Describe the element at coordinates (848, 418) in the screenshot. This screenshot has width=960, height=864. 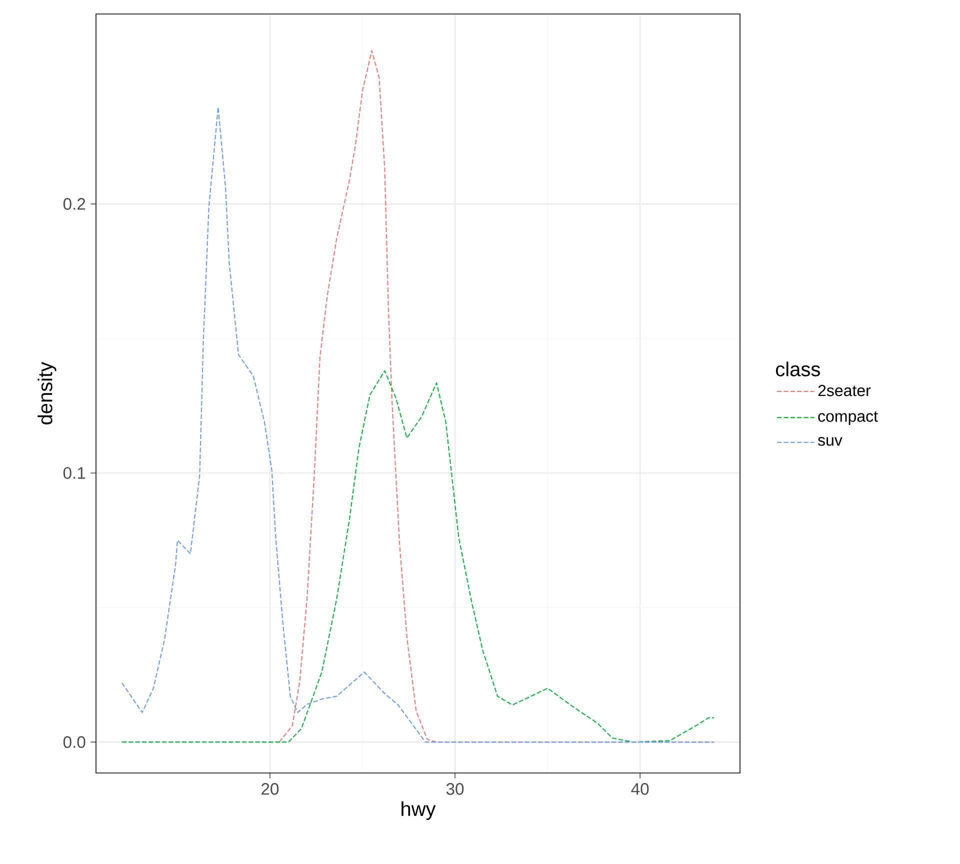
I see `legend-label: compact` at that location.